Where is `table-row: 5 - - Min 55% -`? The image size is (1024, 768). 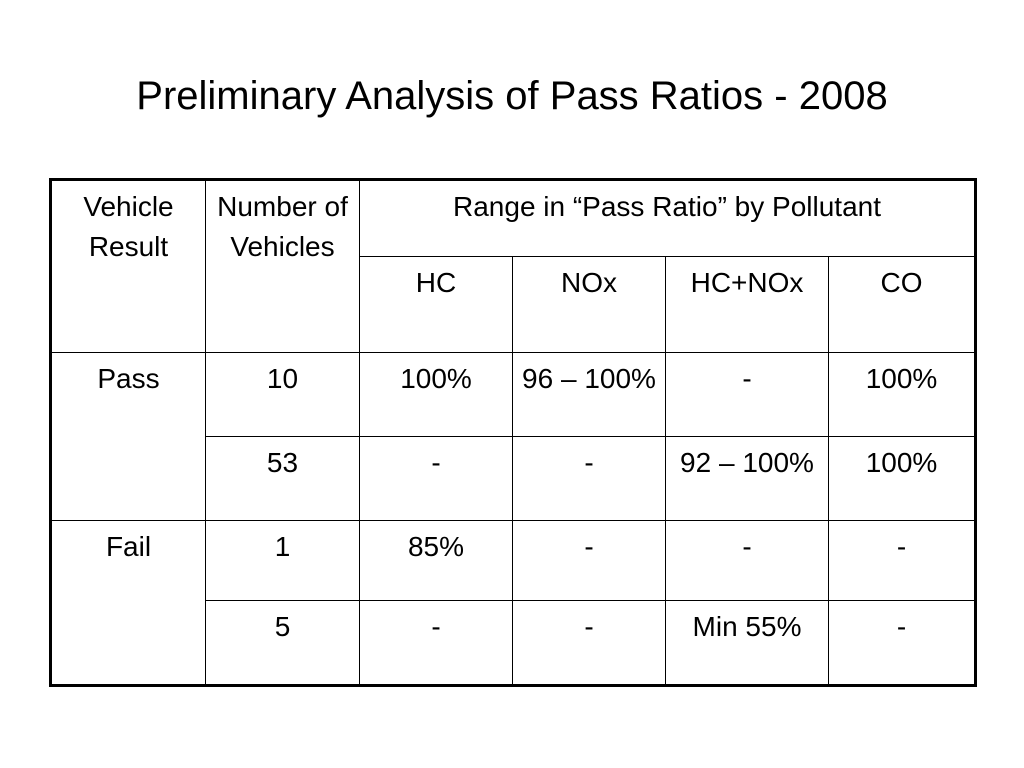
table-row: 5 - - Min 55% - is located at coordinates (513, 643).